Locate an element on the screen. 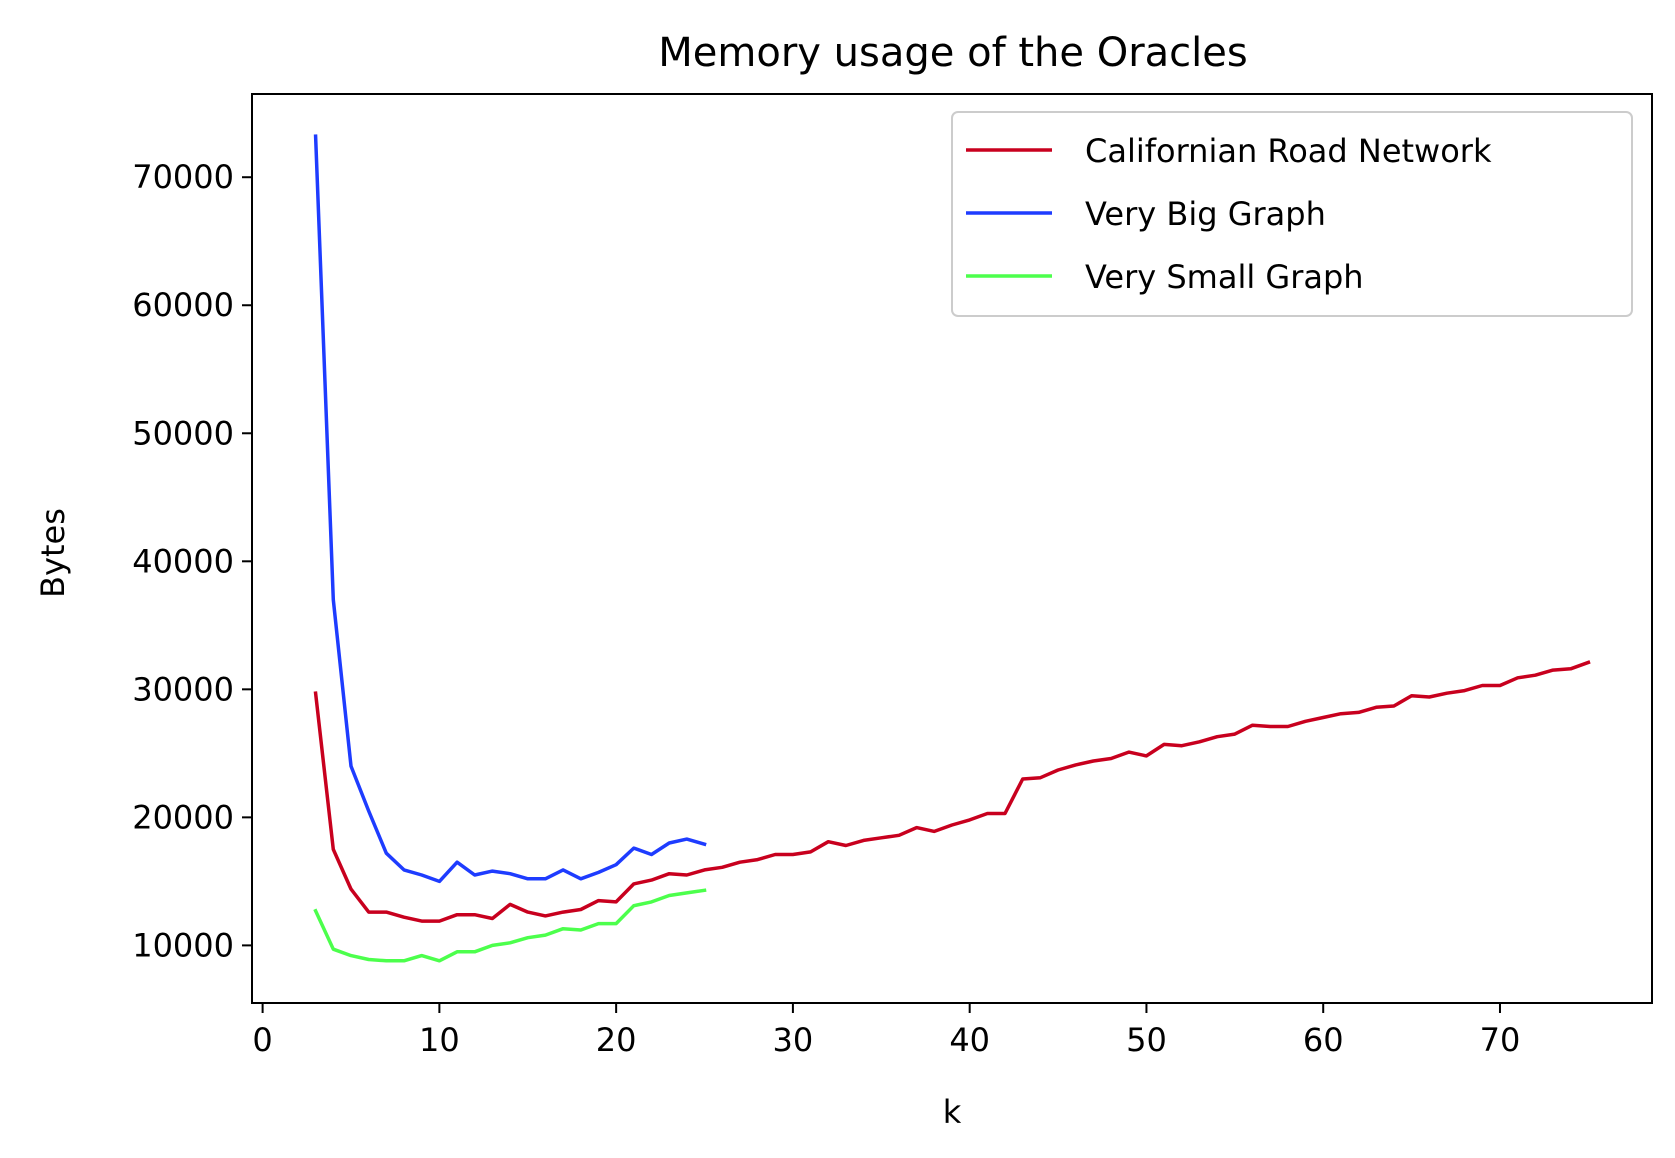 Image resolution: width=1675 pixels, height=1158 pixels. legend-box is located at coordinates (1292, 214).